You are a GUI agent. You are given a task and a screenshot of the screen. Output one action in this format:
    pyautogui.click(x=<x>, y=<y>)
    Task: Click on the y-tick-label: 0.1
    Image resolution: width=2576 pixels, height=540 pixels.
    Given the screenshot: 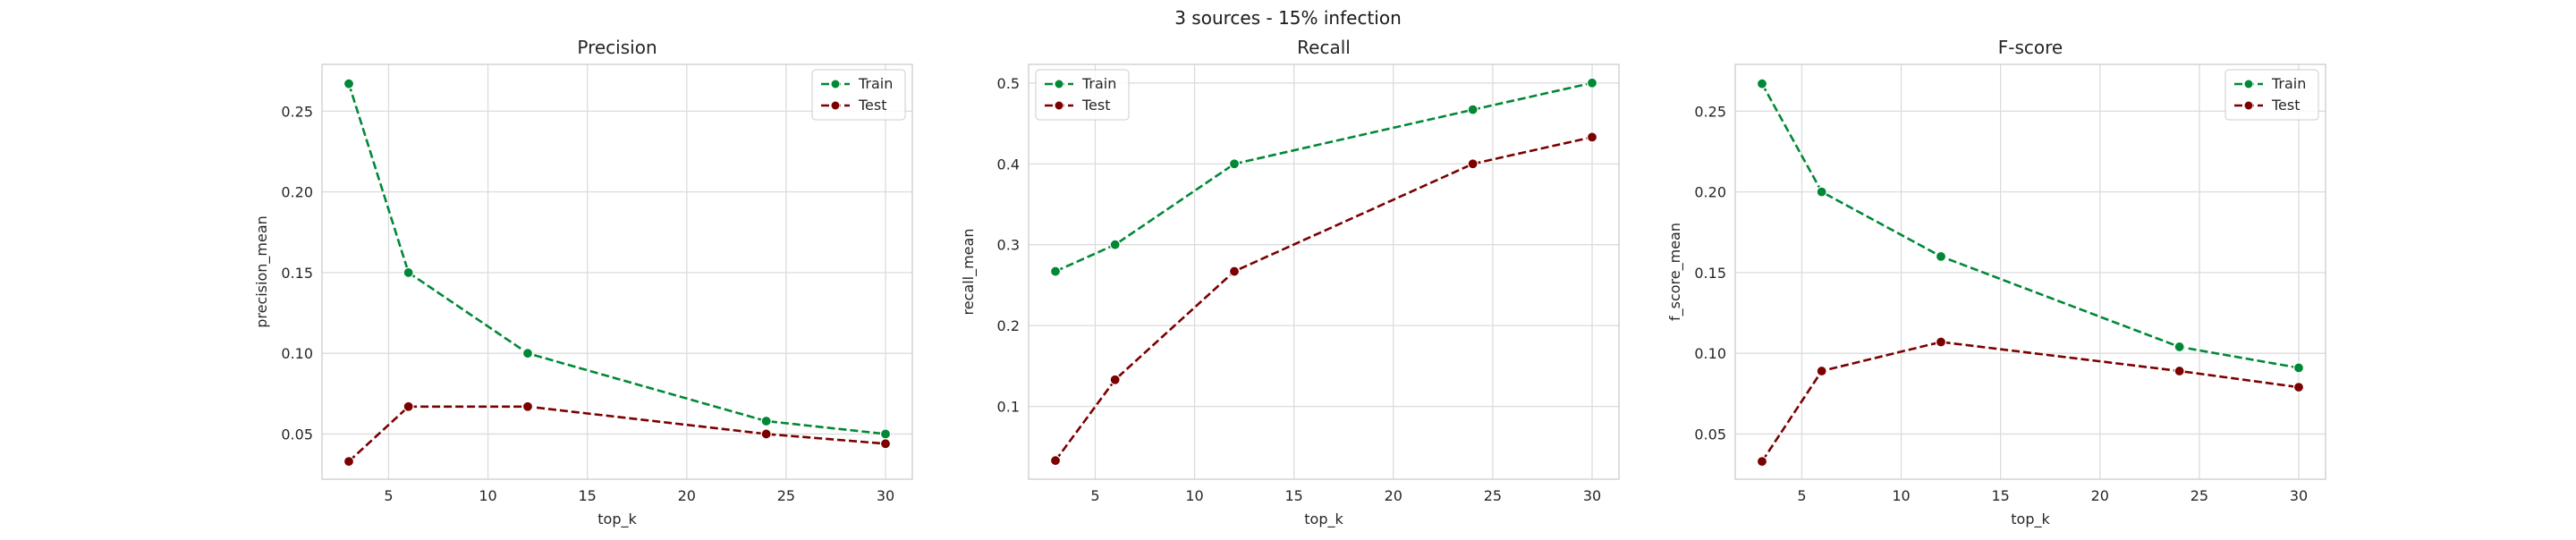 What is the action you would take?
    pyautogui.click(x=1008, y=407)
    